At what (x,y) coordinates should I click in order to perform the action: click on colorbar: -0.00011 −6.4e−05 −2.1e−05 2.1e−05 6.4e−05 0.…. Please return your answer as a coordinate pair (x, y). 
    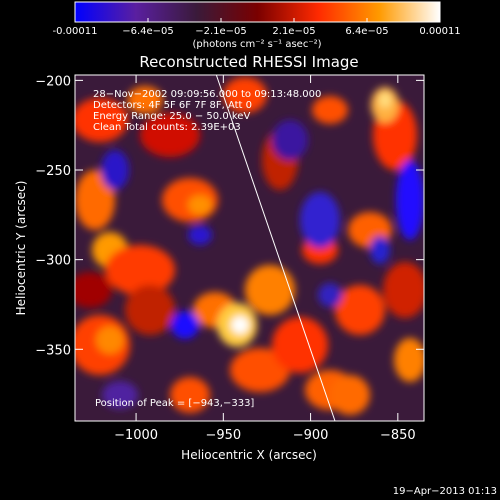
    Looking at the image, I should click on (257, 25).